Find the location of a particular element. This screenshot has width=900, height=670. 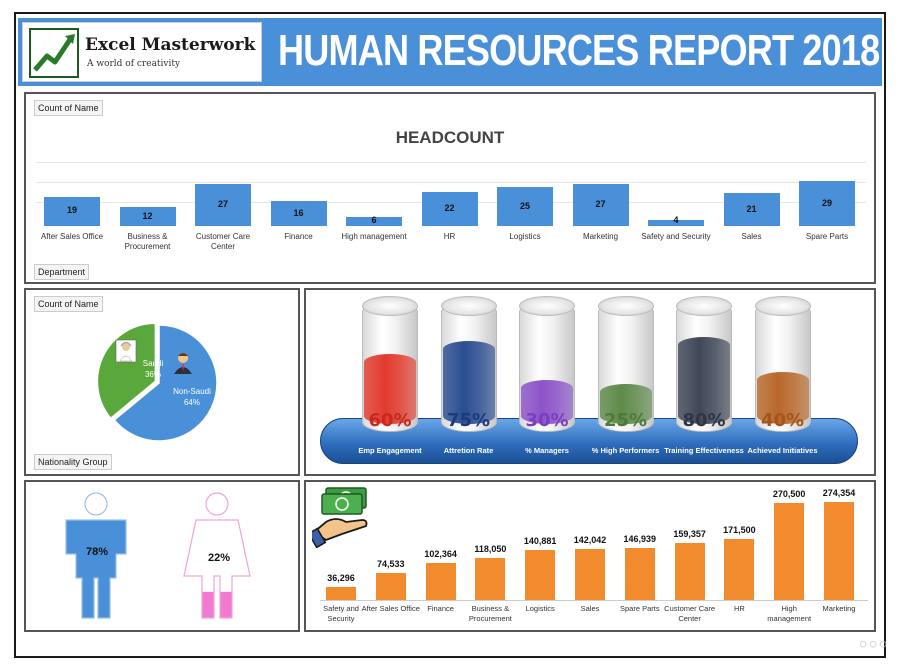

salary-bar-customer-care-center is located at coordinates (689, 571).